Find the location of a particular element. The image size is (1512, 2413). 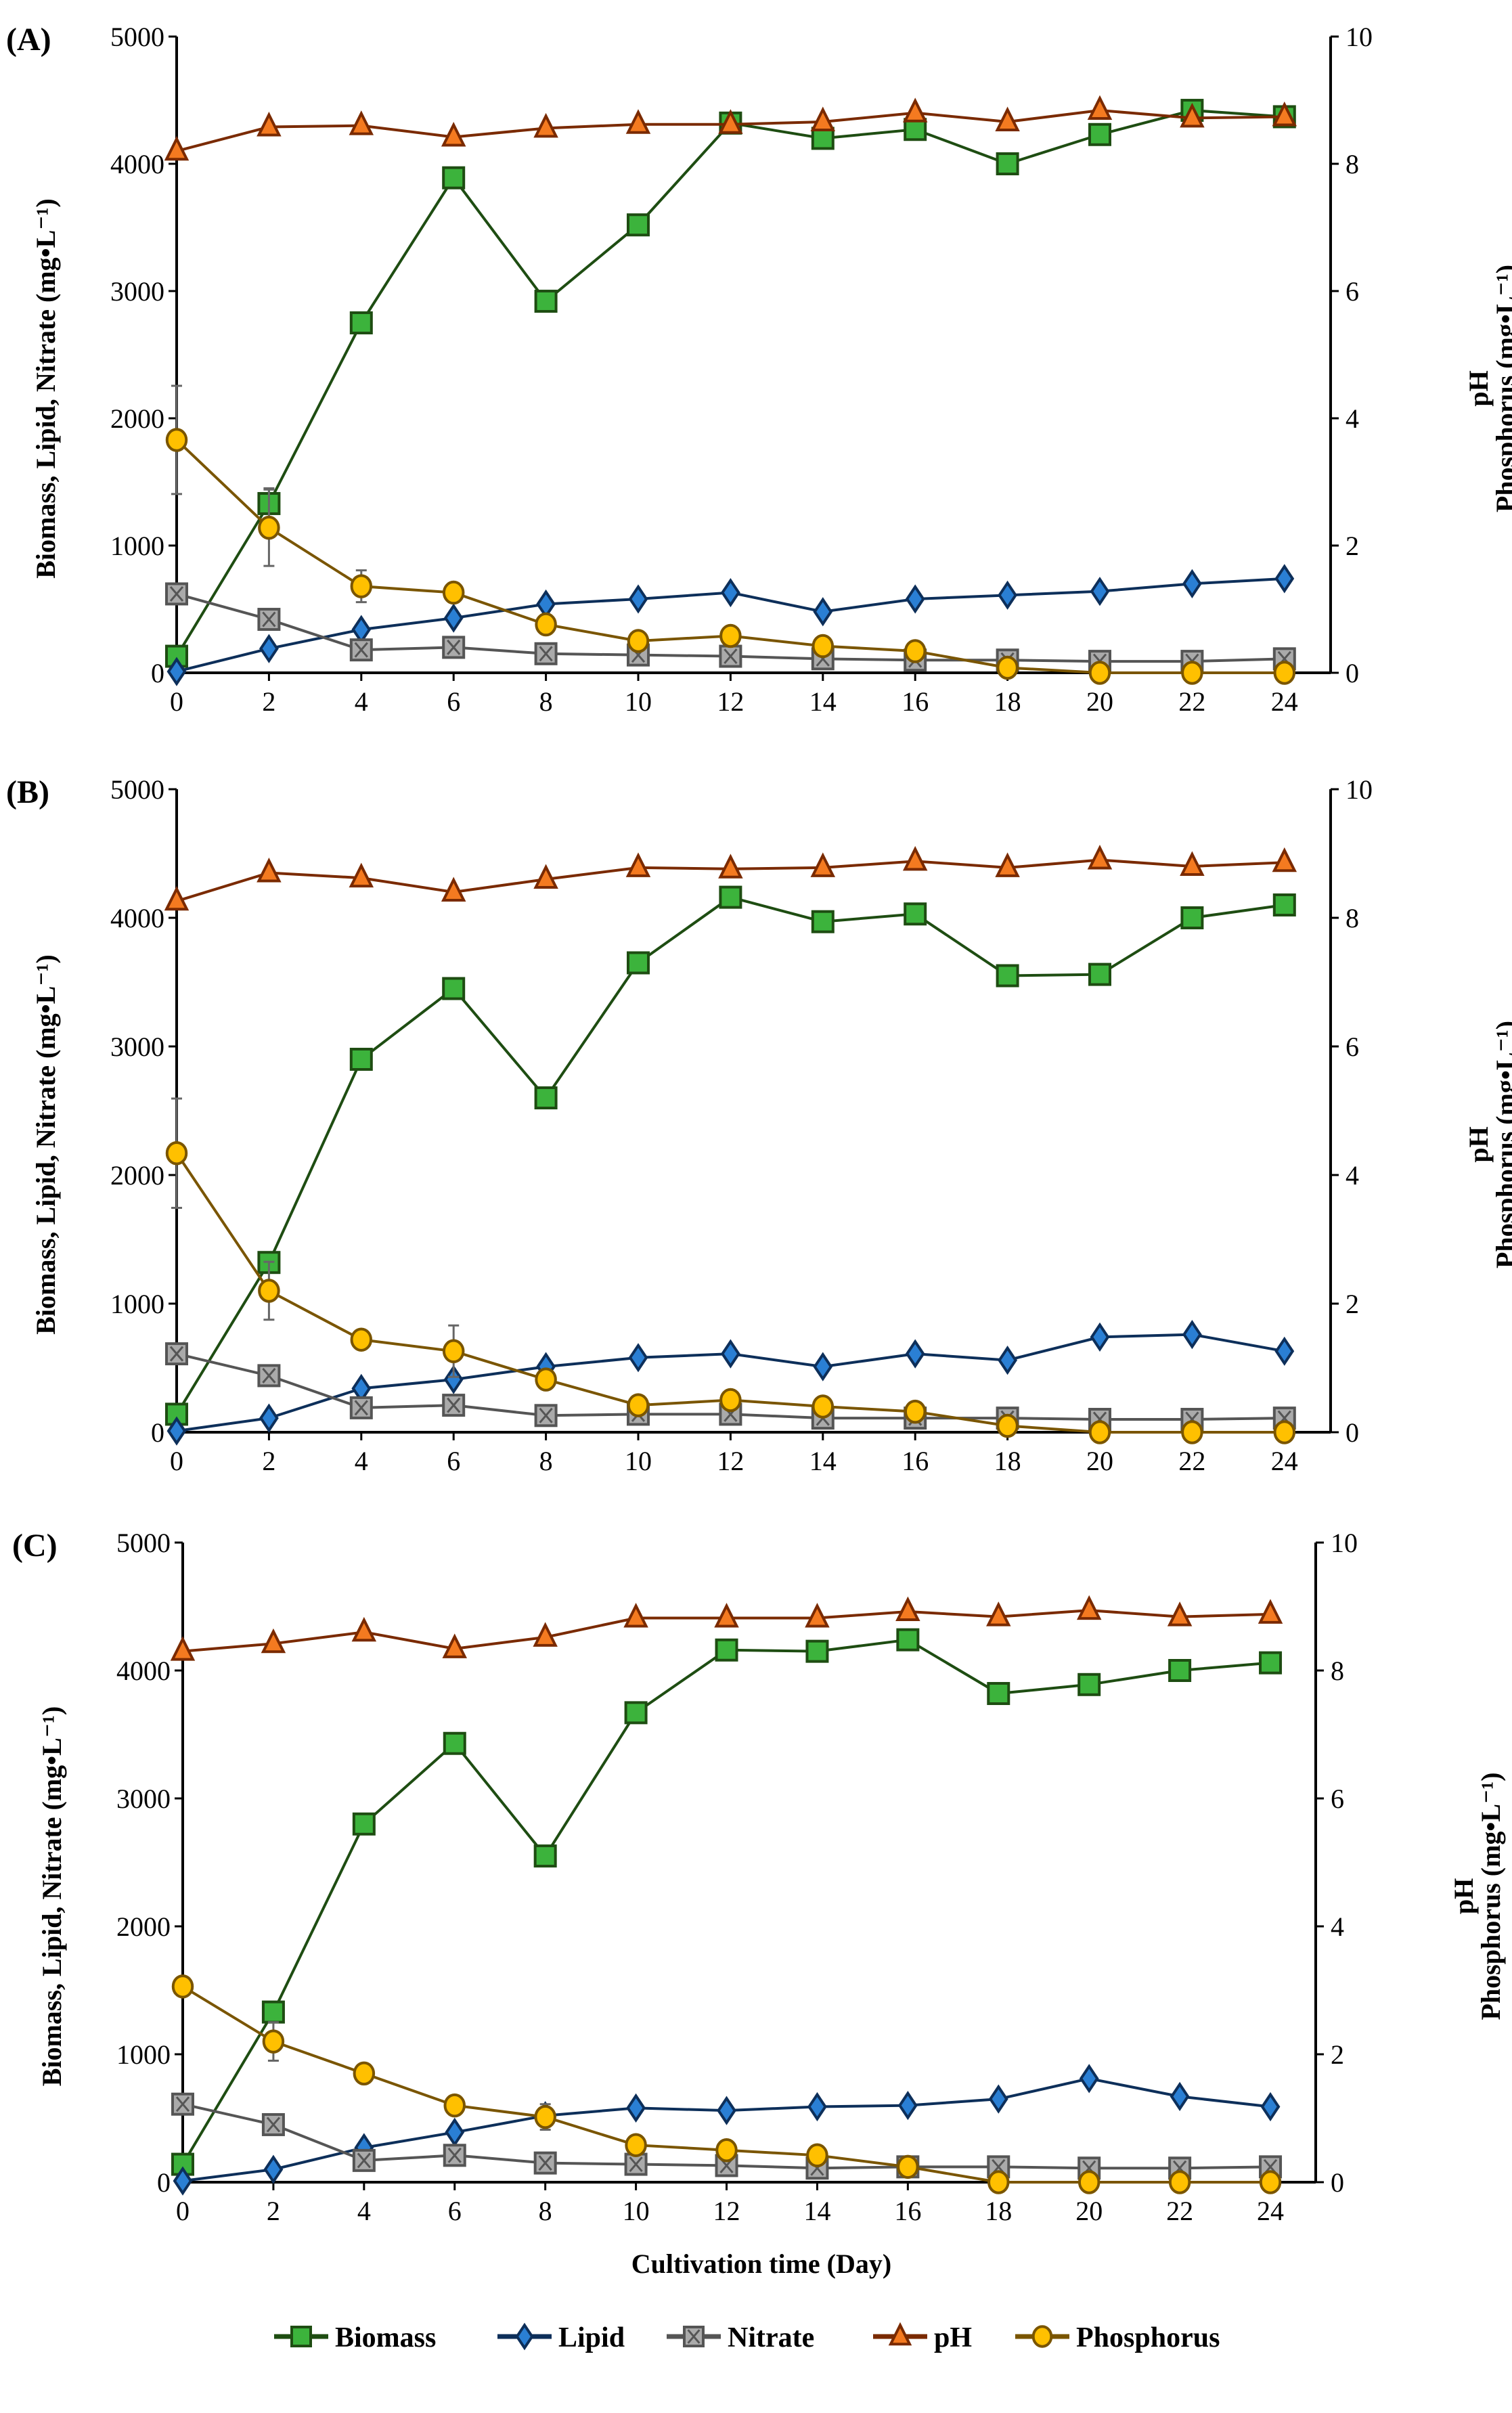

y-axis-title: Biomass, Lipid, Nitrate (mg•L⁻¹) is located at coordinates (45, 1144).